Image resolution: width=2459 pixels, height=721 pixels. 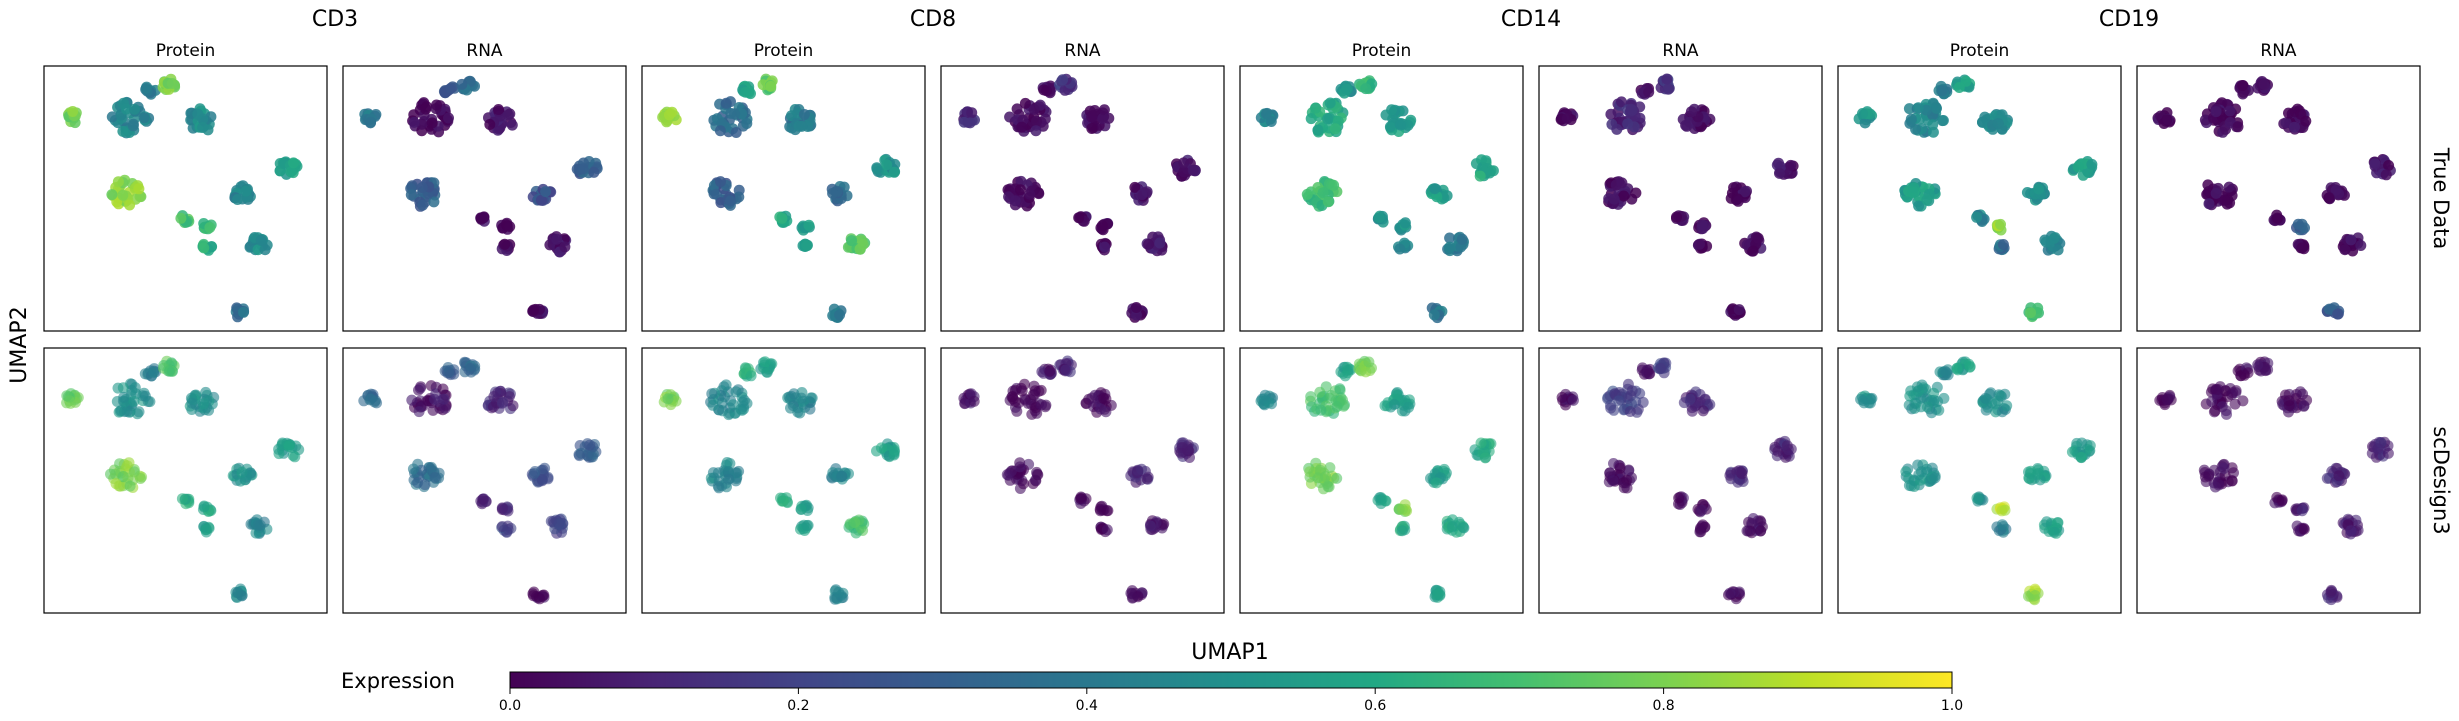 I want to click on modality-title-protein: Protein, so click(x=1382, y=51).